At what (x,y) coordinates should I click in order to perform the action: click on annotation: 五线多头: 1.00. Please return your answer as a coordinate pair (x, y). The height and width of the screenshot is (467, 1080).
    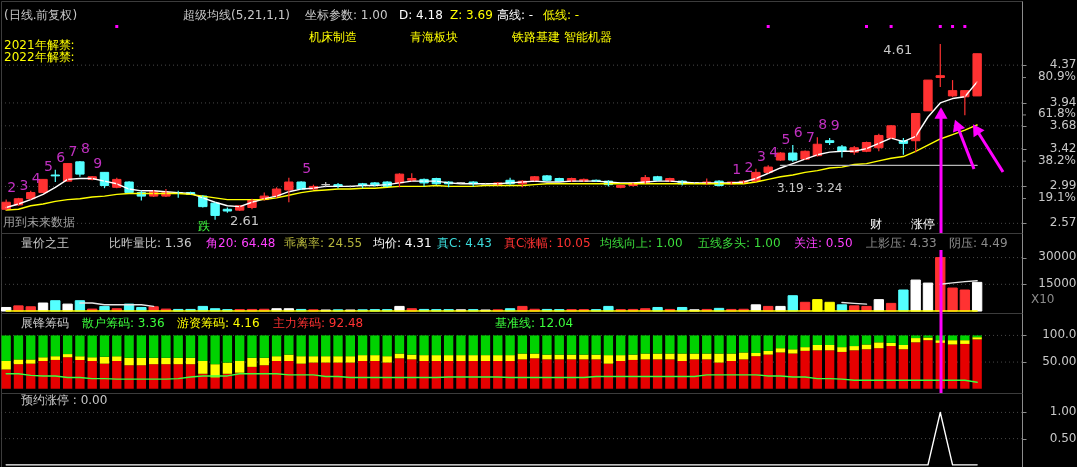
    Looking at the image, I should click on (739, 243).